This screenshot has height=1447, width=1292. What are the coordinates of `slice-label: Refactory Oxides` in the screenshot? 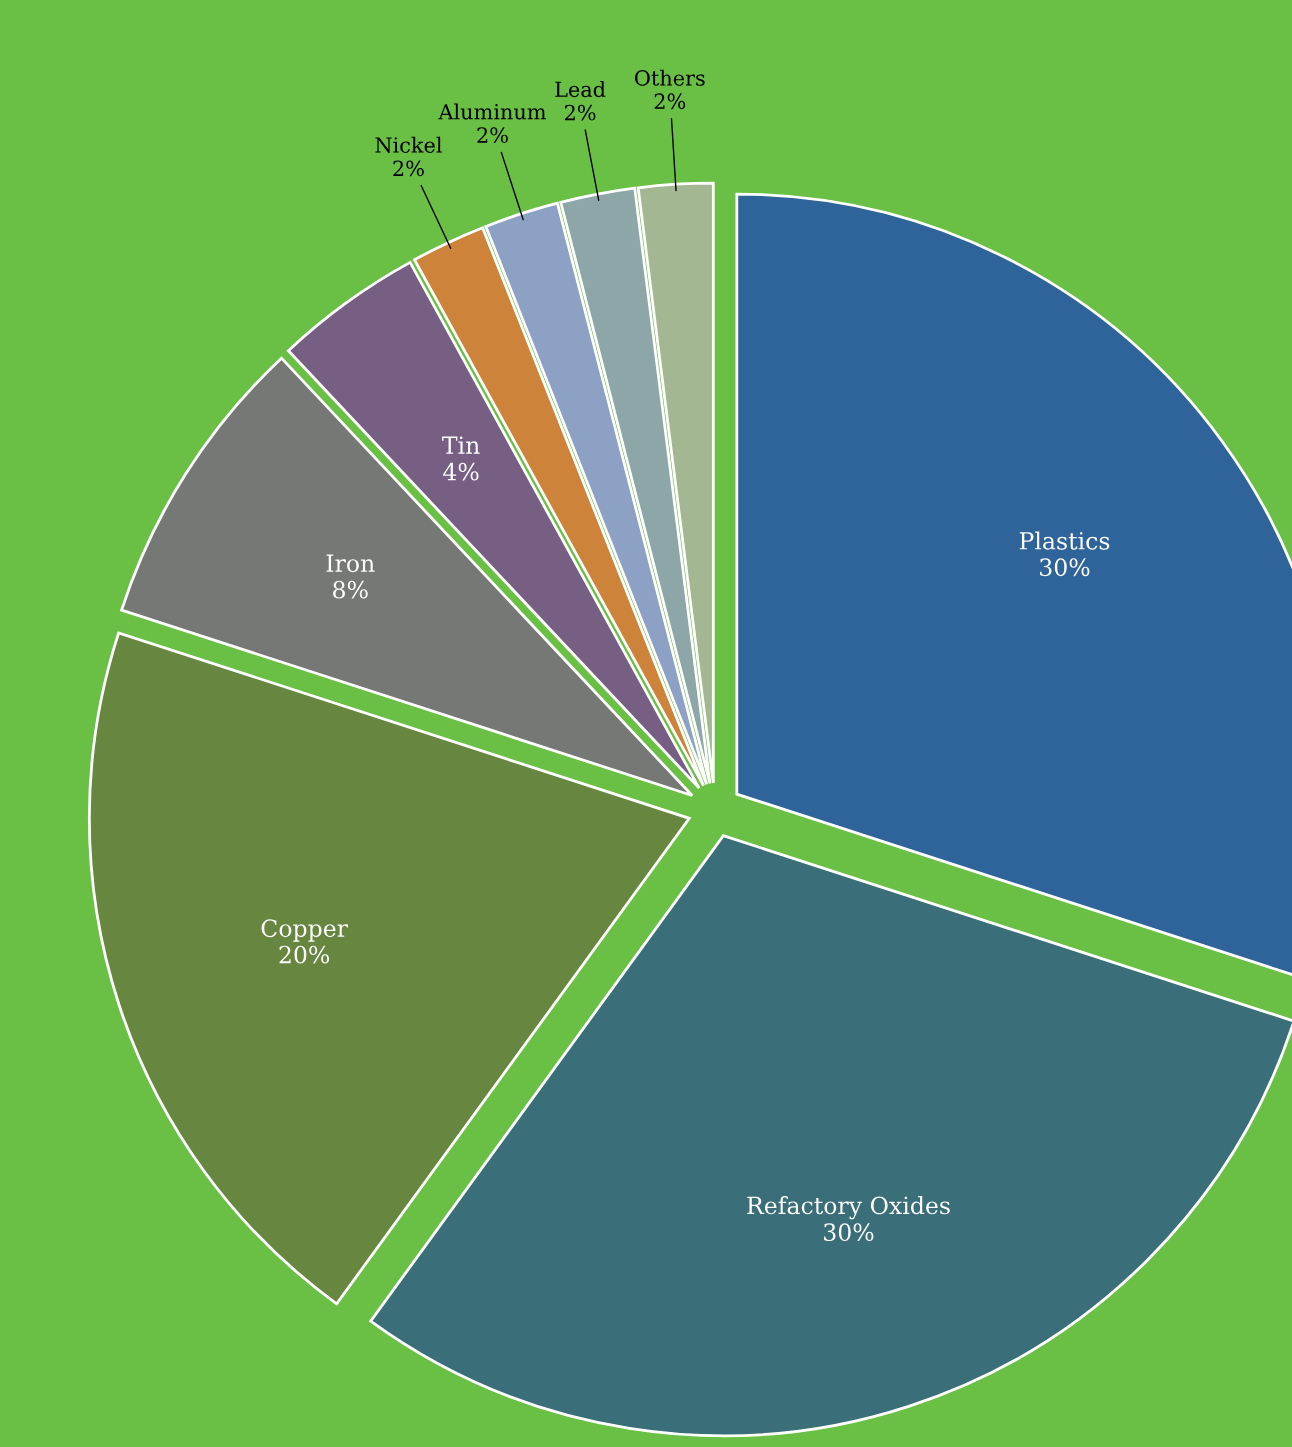 It's located at (848, 1208).